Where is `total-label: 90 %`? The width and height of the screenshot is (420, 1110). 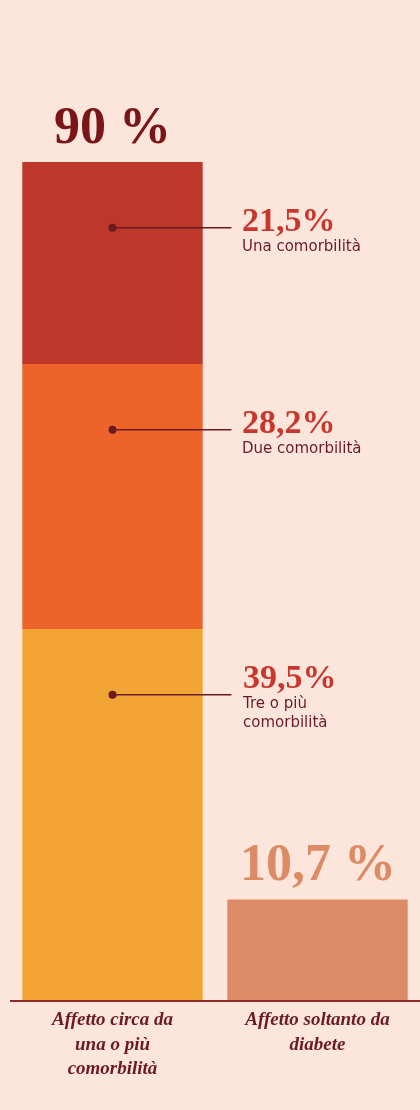
total-label: 90 % is located at coordinates (112, 125).